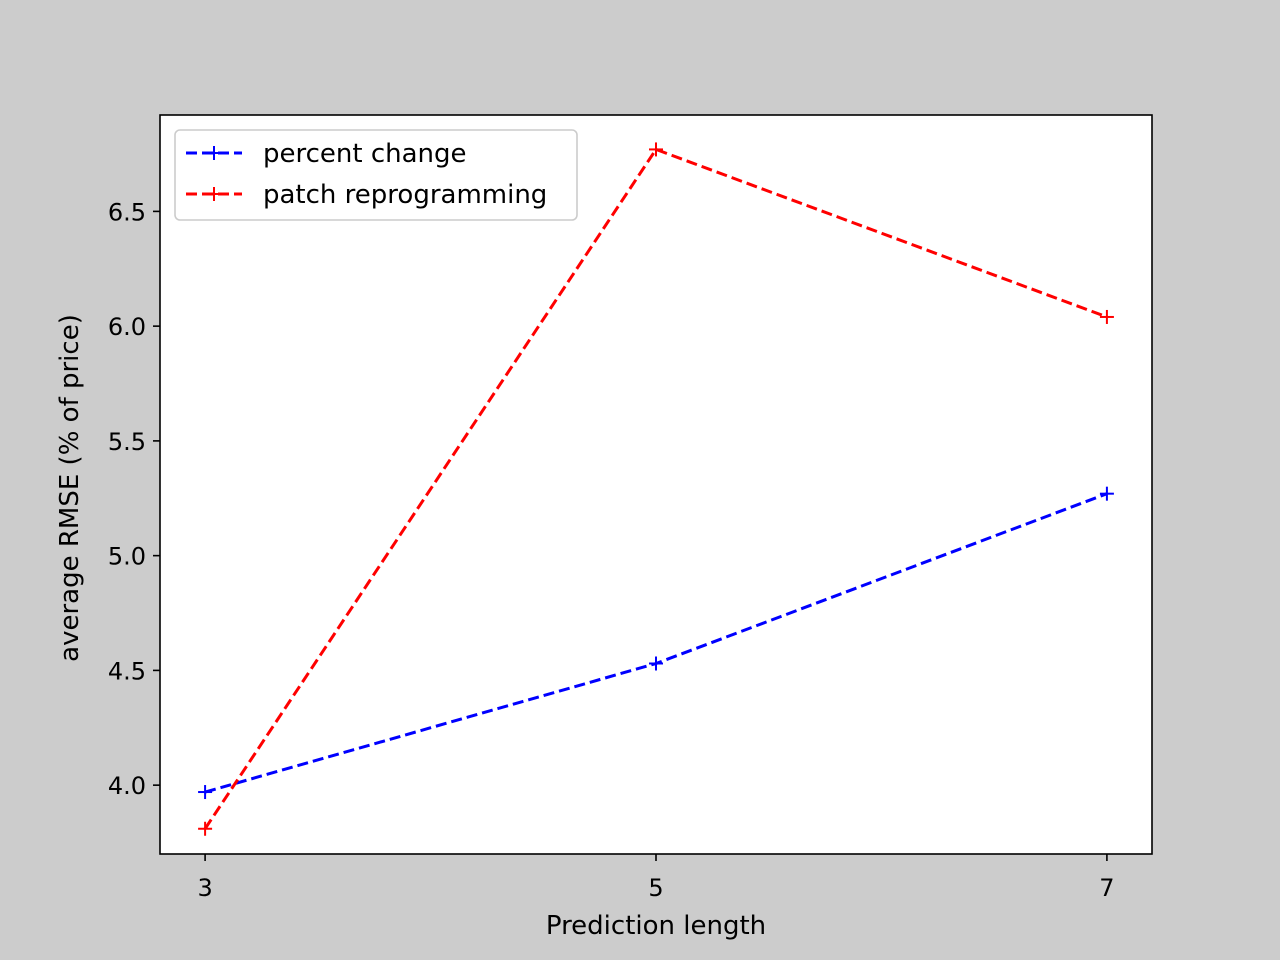 Image resolution: width=1280 pixels, height=960 pixels. I want to click on x-axis-ticks: 3 5 7, so click(656, 878).